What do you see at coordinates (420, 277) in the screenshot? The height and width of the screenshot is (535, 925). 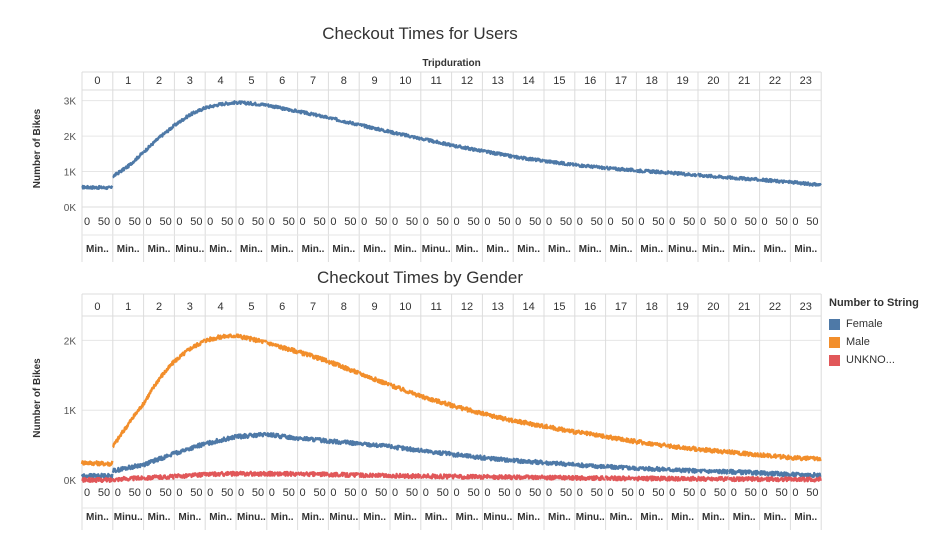 I see `chart-title-gender: Checkout Times by Gender` at bounding box center [420, 277].